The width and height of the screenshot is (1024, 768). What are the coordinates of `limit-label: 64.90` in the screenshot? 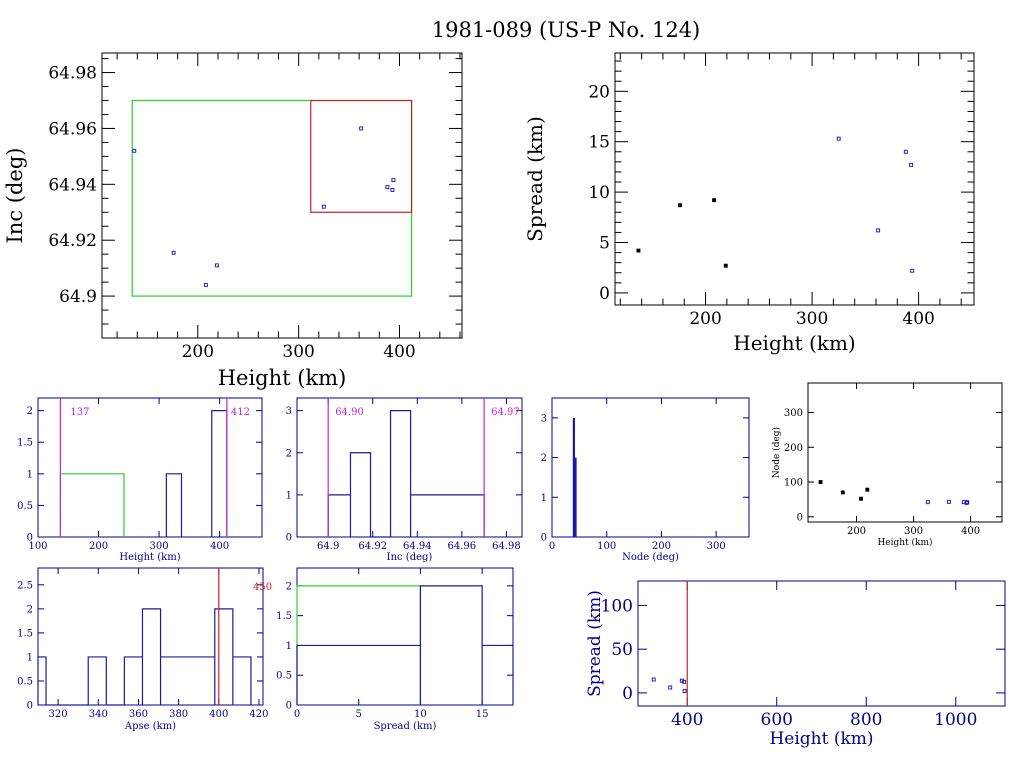 It's located at (349, 412).